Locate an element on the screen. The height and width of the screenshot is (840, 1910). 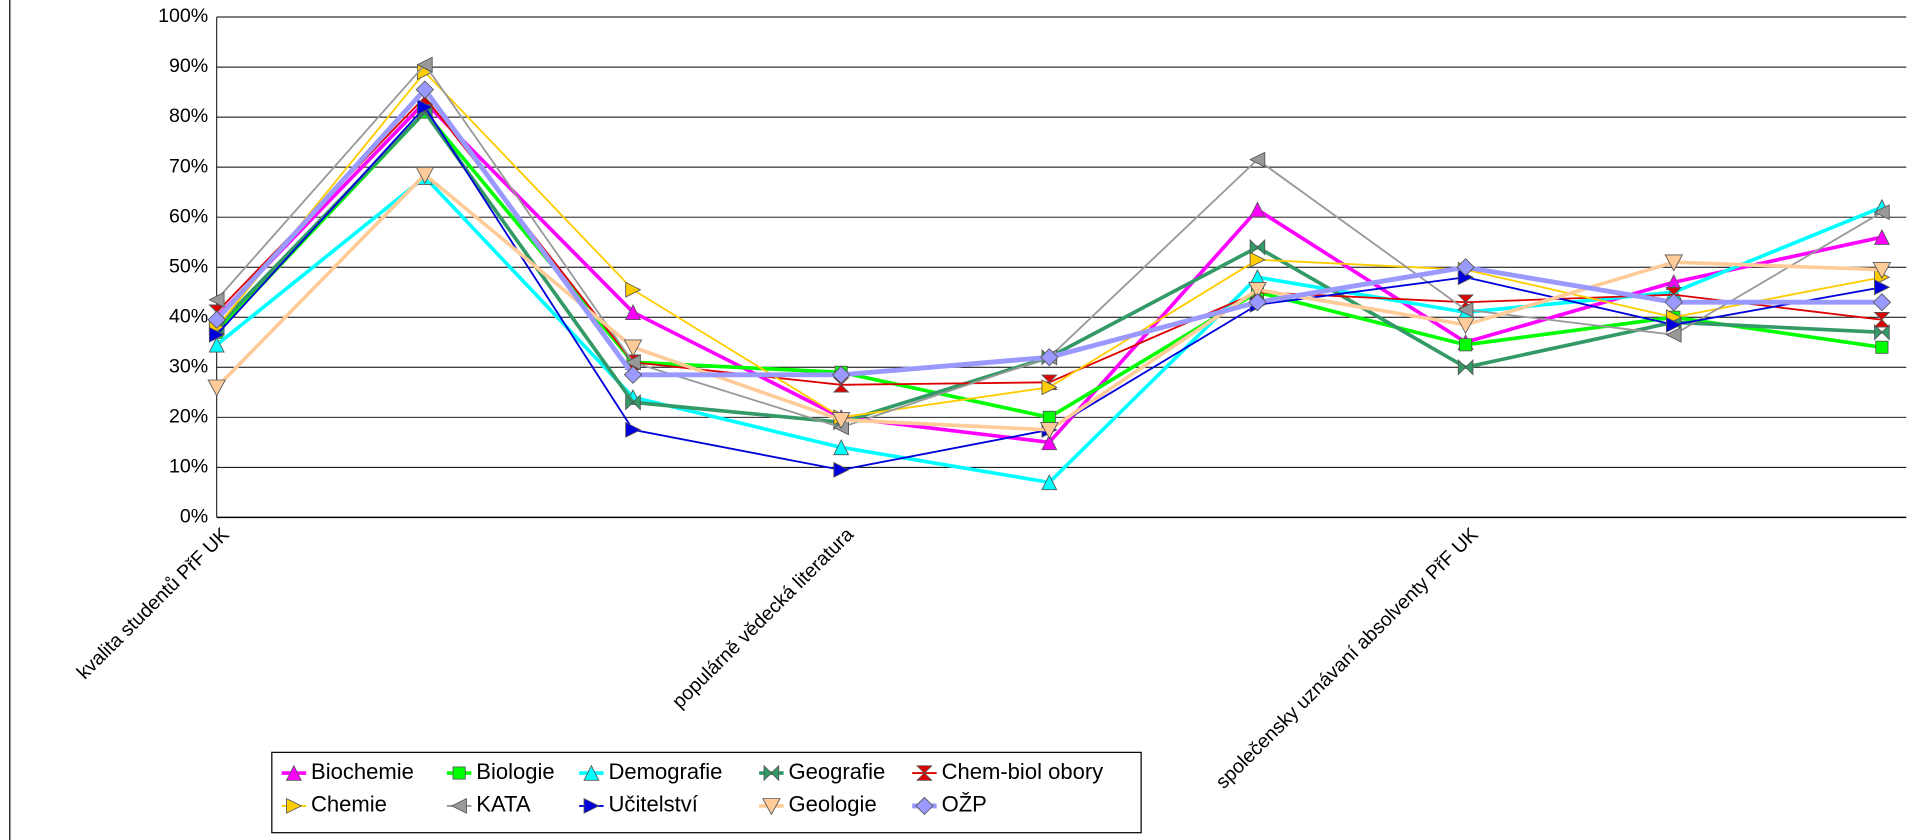
legend-label: Biologie is located at coordinates (515, 771).